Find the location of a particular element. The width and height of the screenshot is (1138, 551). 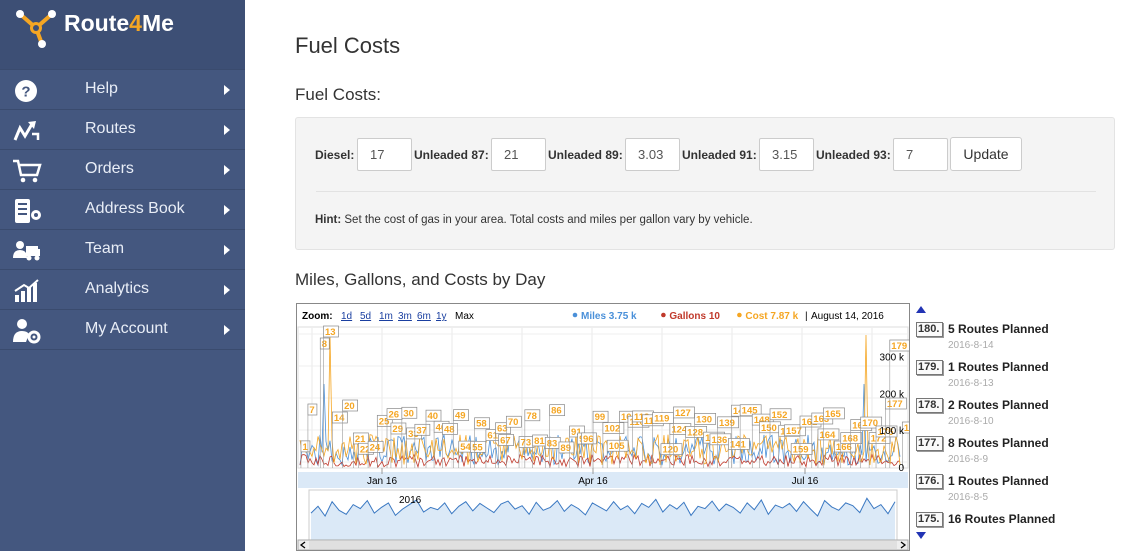

sidebar-item-label: Analytics is located at coordinates (117, 288).